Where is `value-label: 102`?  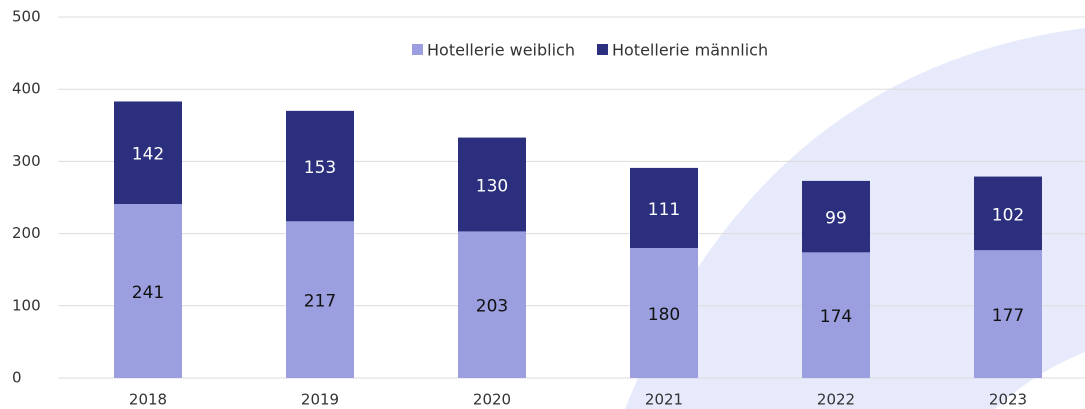 value-label: 102 is located at coordinates (1008, 215).